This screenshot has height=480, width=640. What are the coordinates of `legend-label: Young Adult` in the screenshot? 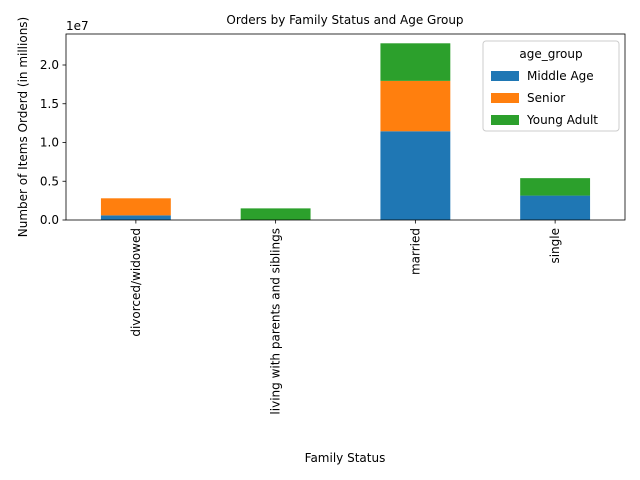 It's located at (562, 120).